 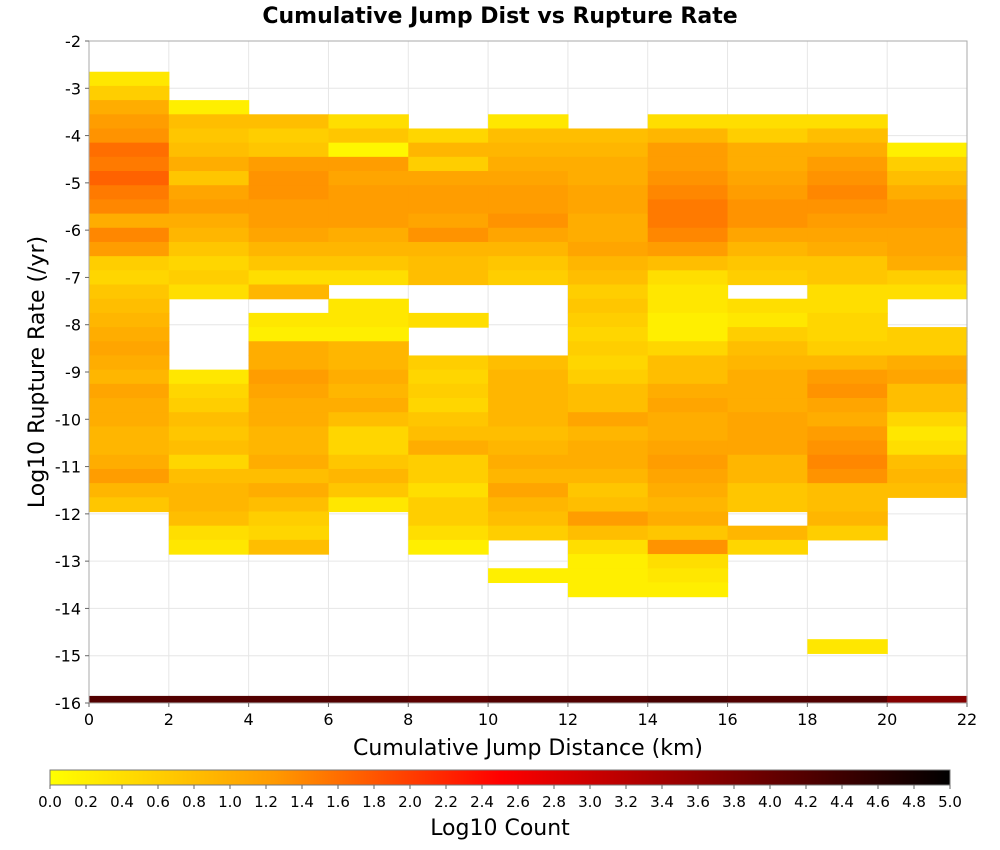 I want to click on y-tick-label: -13, so click(x=68, y=561).